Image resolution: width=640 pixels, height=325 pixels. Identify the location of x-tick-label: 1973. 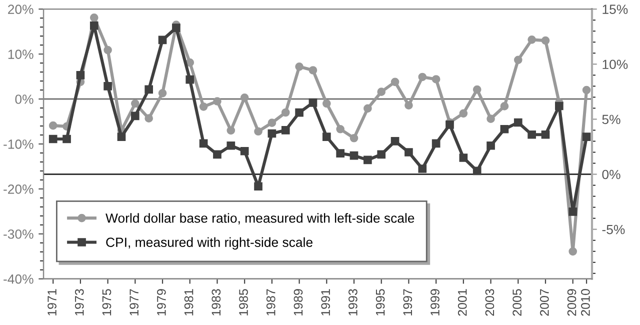
(79, 302).